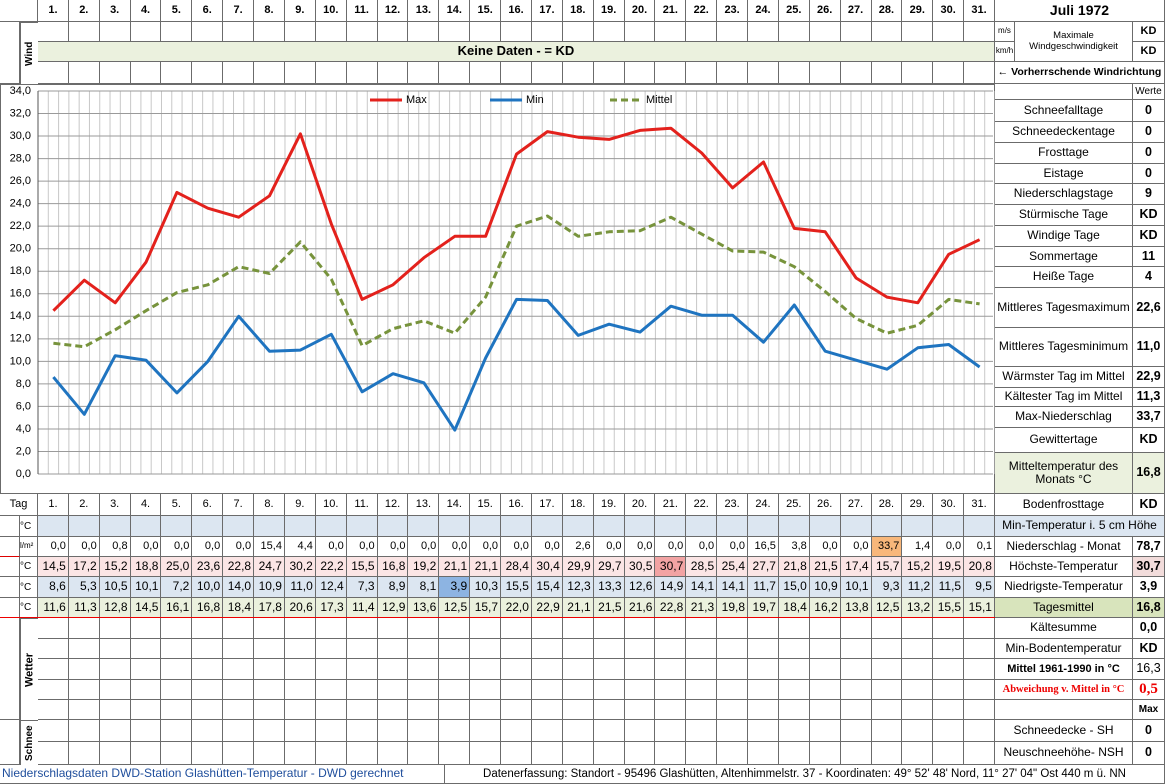 The width and height of the screenshot is (1165, 784). Describe the element at coordinates (702, 587) in the screenshot. I see `value-cell: 14,1` at that location.